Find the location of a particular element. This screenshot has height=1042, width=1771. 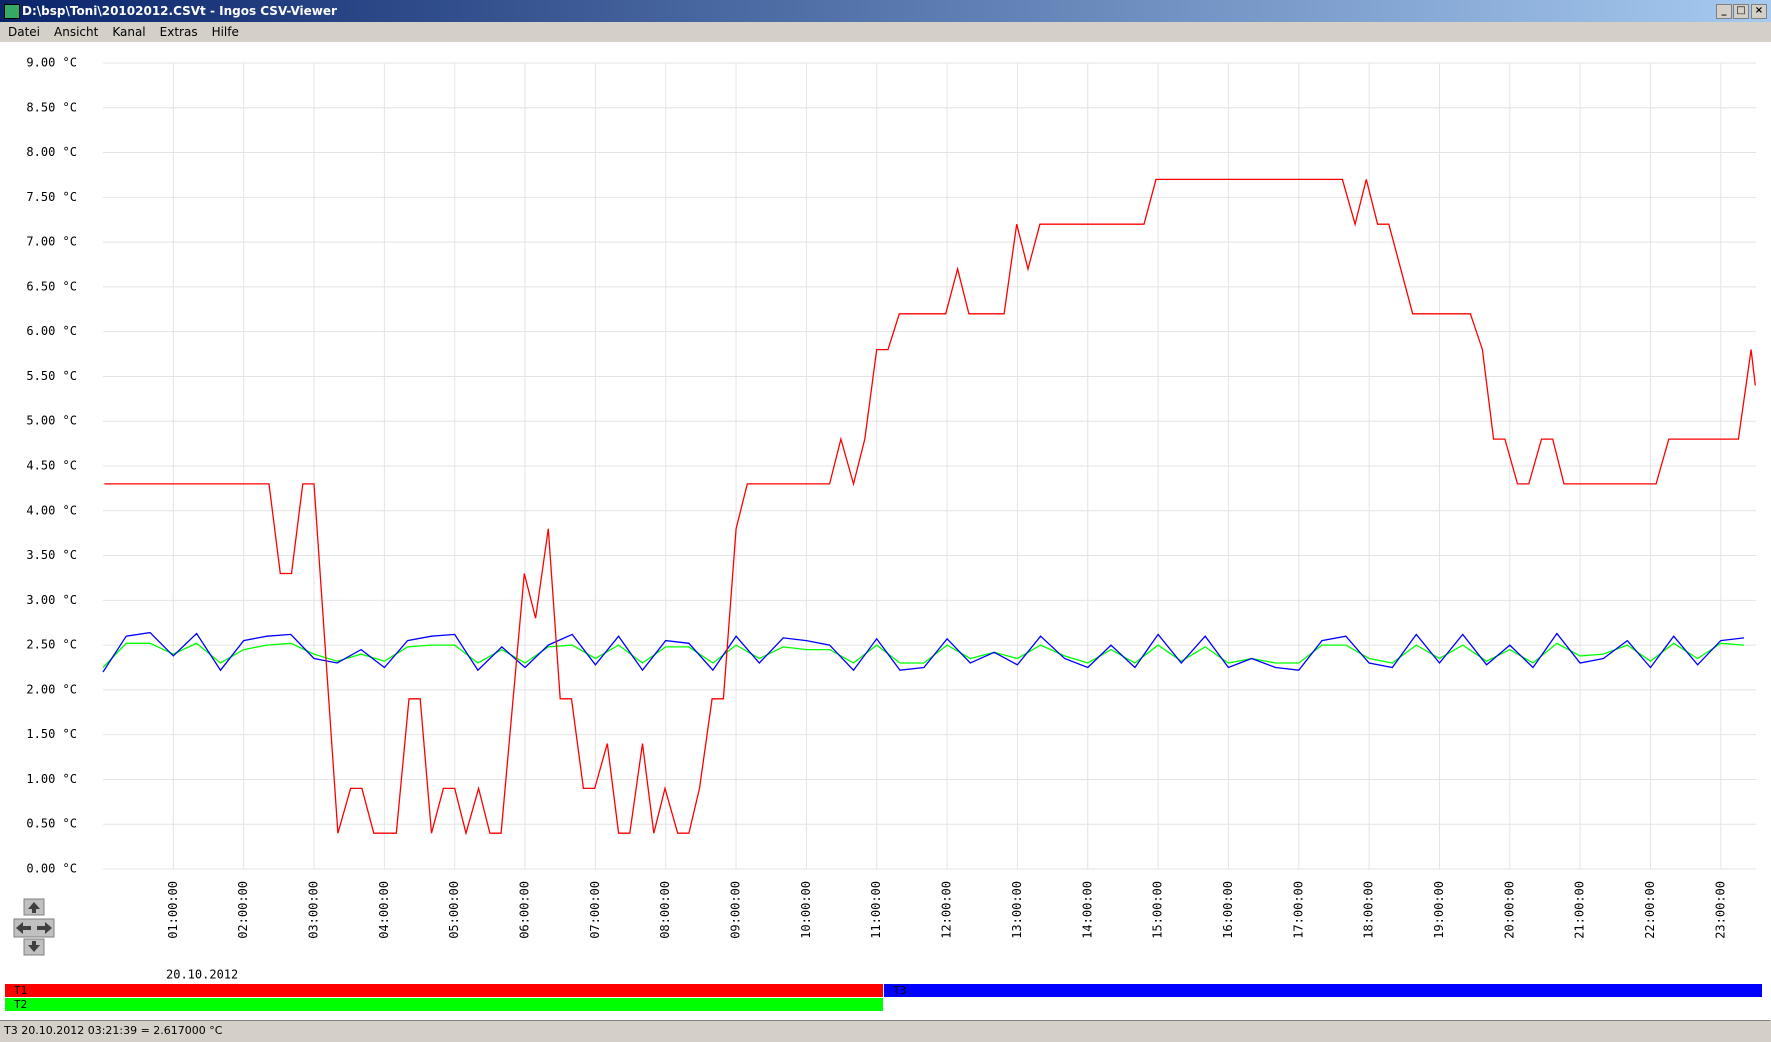

y-tick-label: 4.00 °C is located at coordinates (51, 510).